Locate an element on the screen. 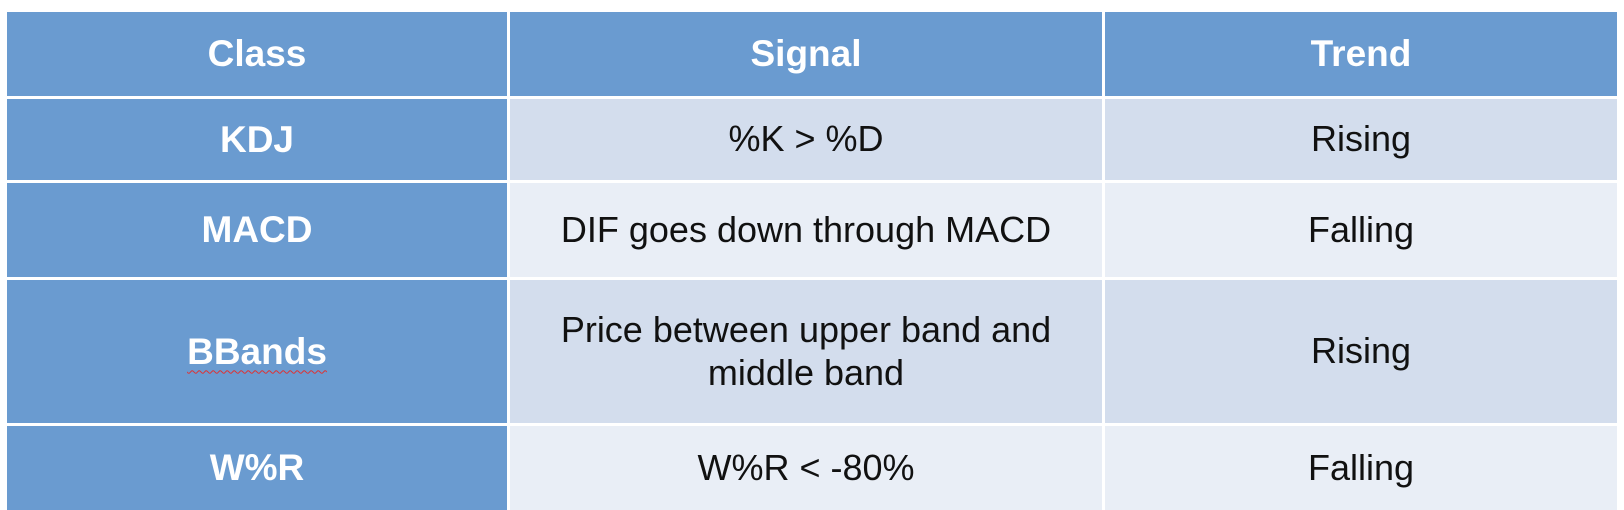 Image resolution: width=1624 pixels, height=510 pixels. row-3-signal: Price between upper band and middle band is located at coordinates (806, 351).